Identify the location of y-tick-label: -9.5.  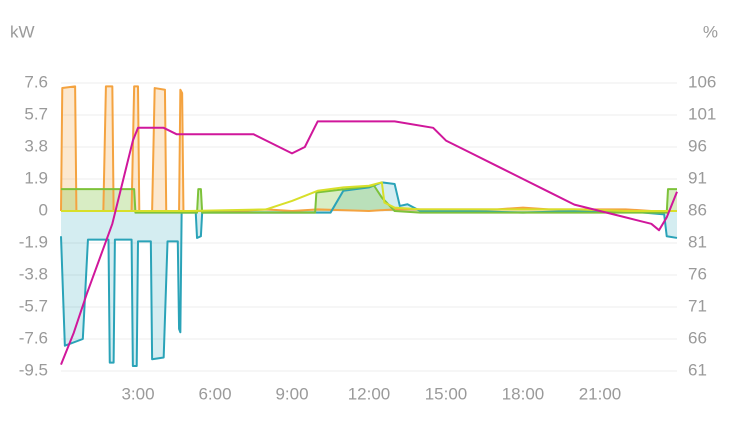
(33, 369).